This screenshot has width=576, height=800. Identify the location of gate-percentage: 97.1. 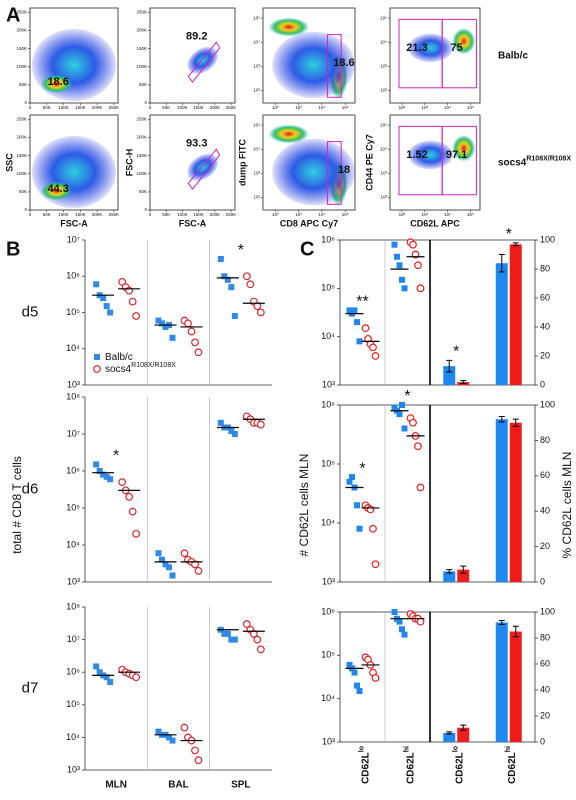
(456, 155).